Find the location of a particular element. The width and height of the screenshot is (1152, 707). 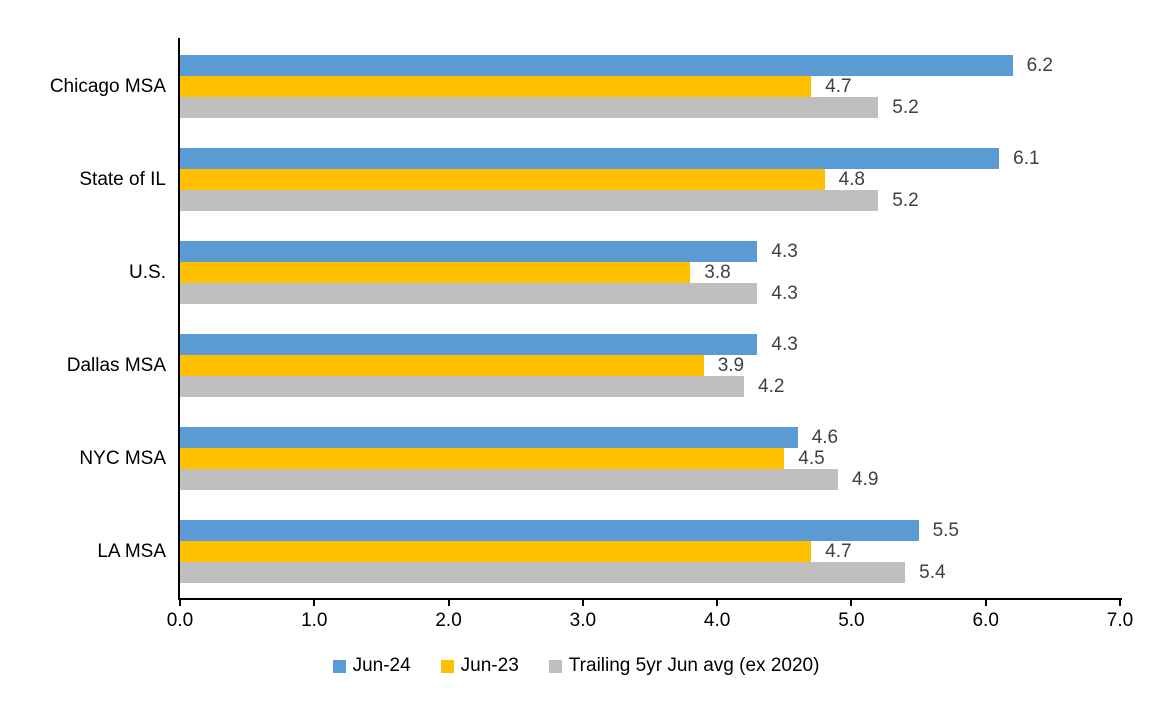

legend-label: Jun-23 is located at coordinates (489, 665).